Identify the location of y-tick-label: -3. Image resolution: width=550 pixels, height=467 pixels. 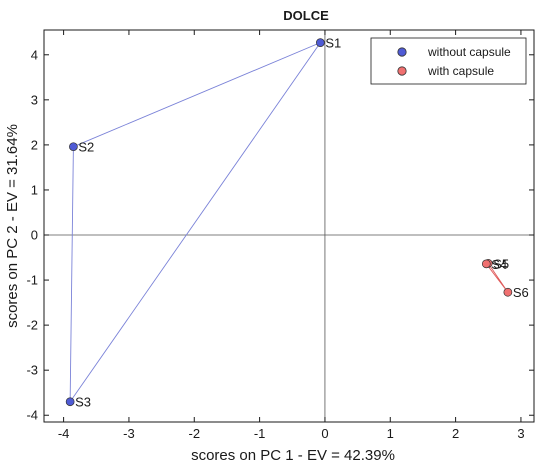
(32, 370).